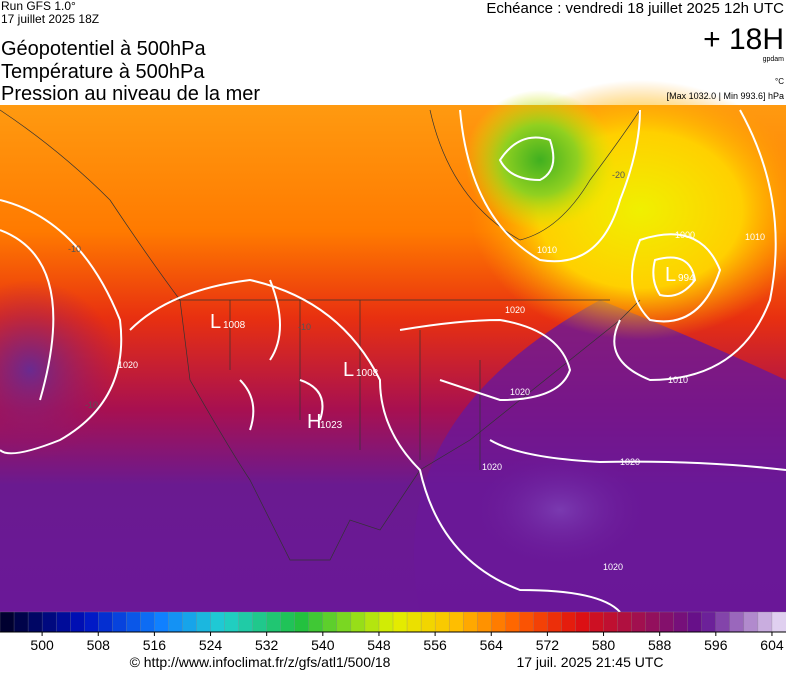 This screenshot has height=677, width=786. Describe the element at coordinates (267, 645) in the screenshot. I see `colorbar-tick-label: 532` at that location.